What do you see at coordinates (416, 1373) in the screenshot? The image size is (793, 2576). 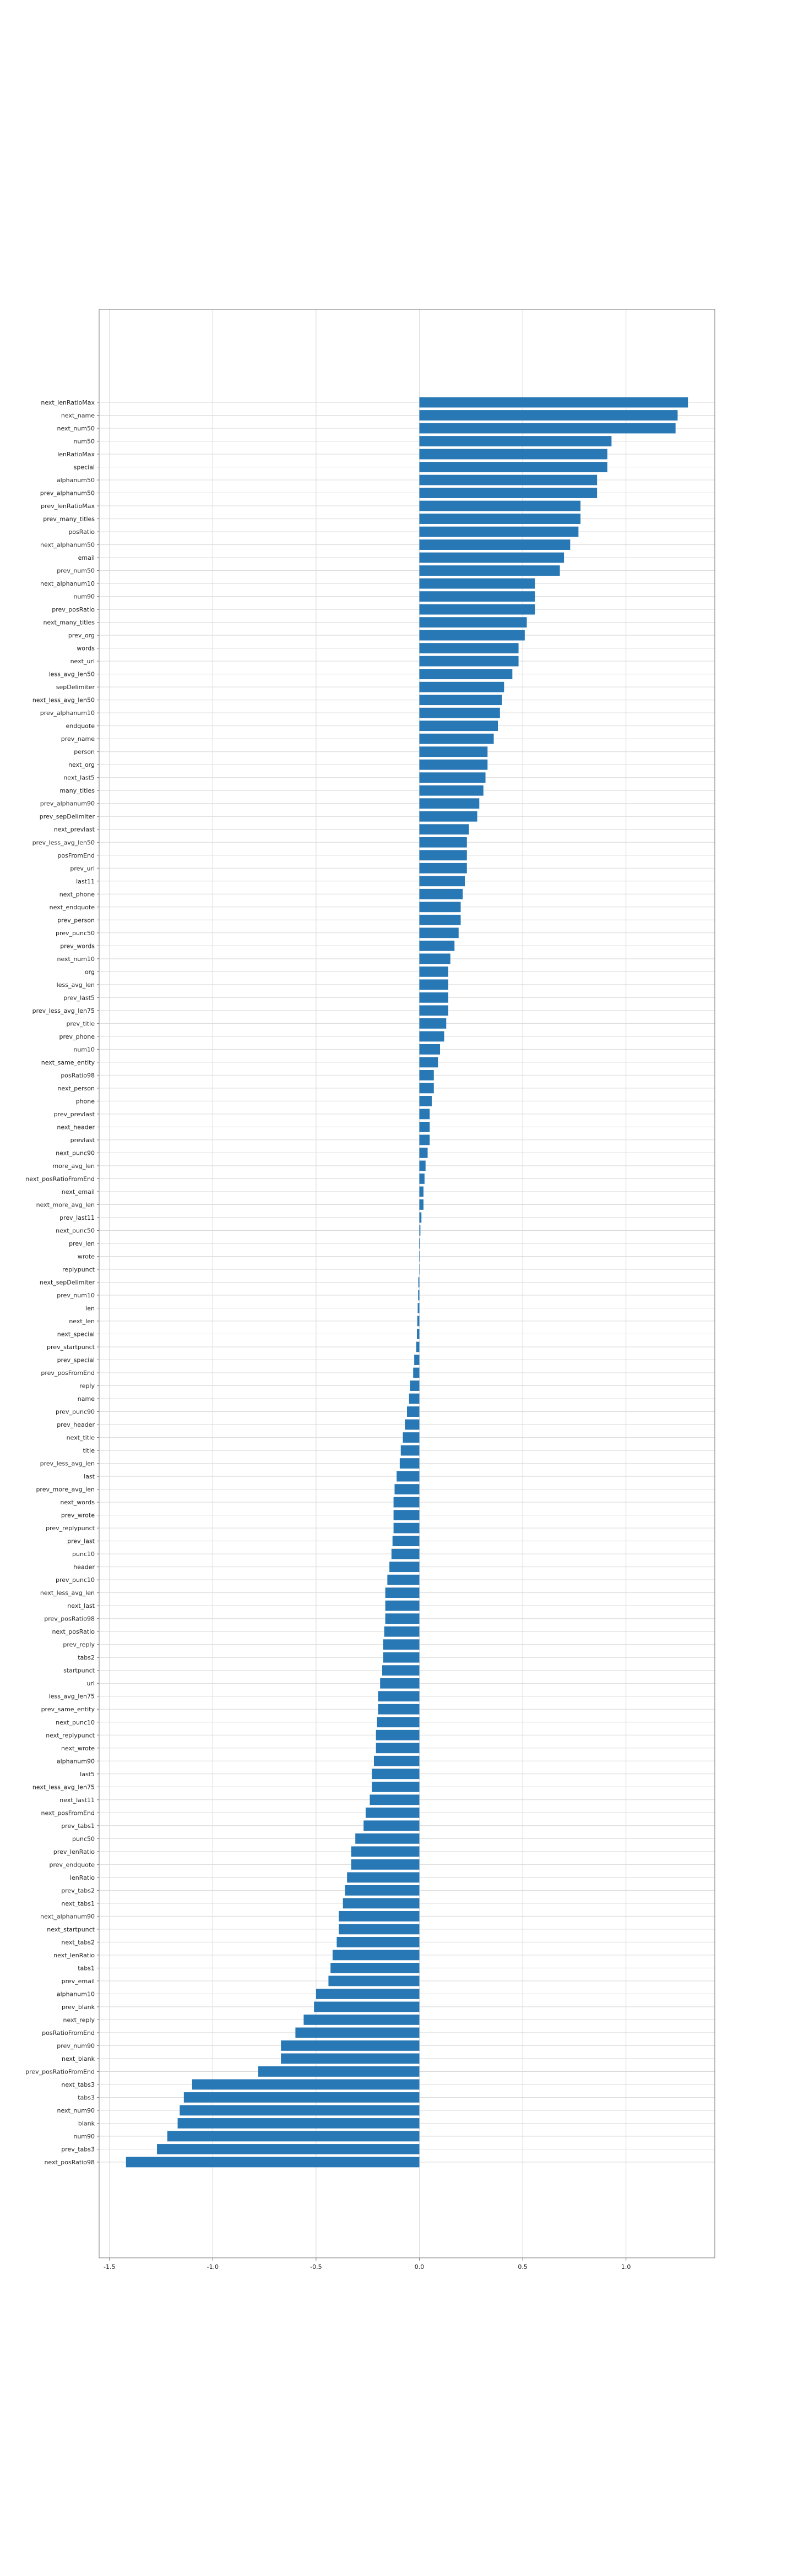 I see `bar-prev-posfromend` at bounding box center [416, 1373].